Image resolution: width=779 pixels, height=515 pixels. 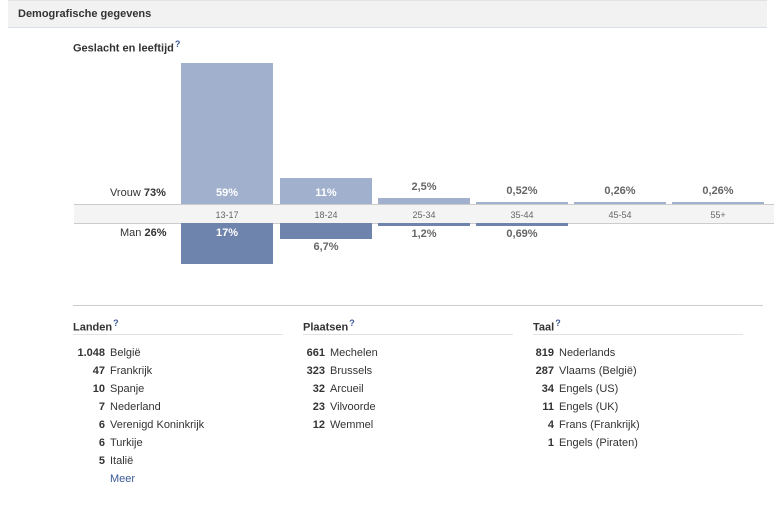 I want to click on divider, so click(x=418, y=305).